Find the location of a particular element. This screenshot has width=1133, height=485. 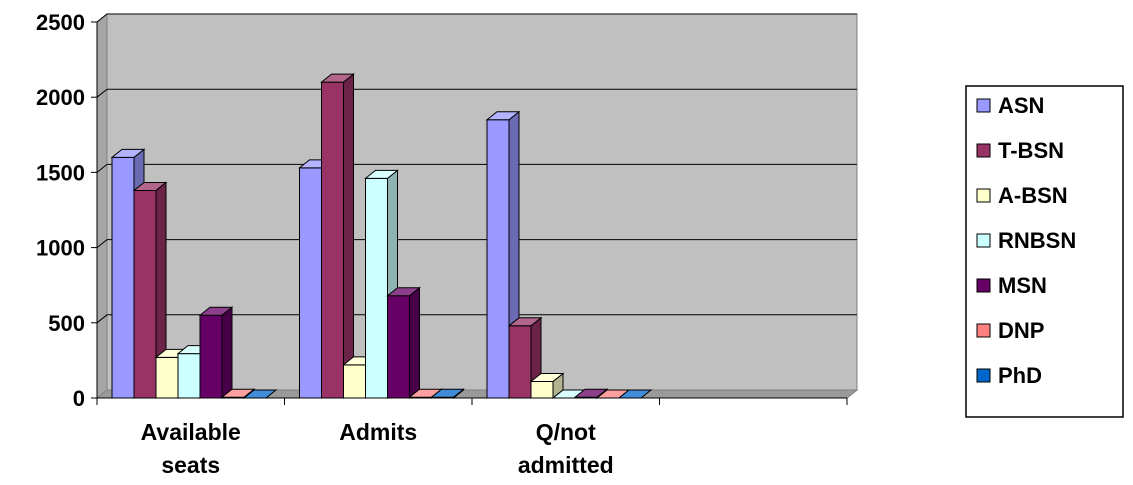

legend-box is located at coordinates (1044, 251).